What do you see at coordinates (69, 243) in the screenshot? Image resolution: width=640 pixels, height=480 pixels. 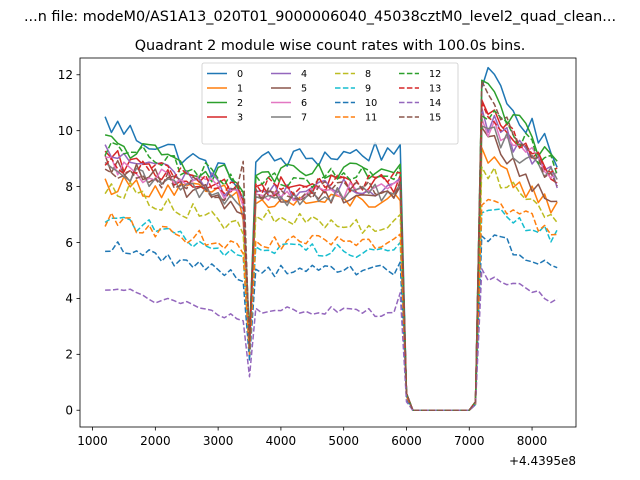 I see `y-tick-label: 6` at bounding box center [69, 243].